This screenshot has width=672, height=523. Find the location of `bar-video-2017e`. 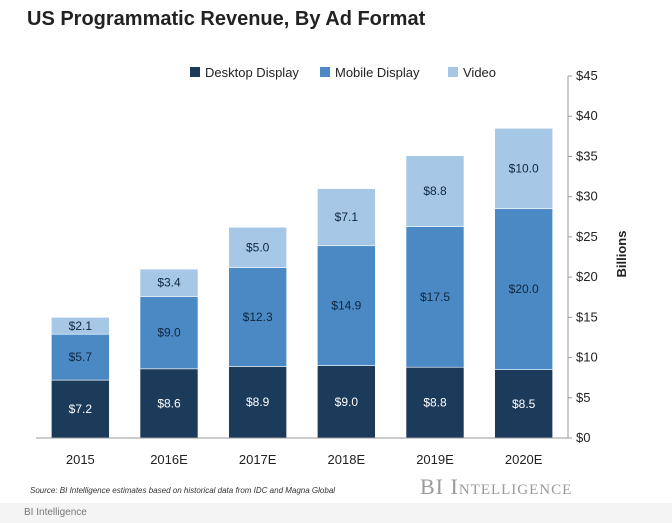

bar-video-2017e is located at coordinates (257, 247).